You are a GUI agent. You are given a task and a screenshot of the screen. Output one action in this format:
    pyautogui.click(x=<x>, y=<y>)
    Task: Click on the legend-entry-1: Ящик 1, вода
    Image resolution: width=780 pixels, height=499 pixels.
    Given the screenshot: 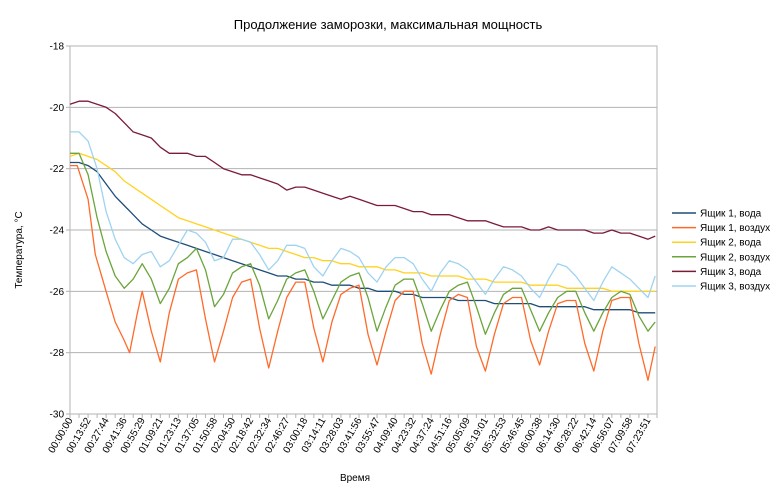 What is the action you would take?
    pyautogui.click(x=731, y=214)
    